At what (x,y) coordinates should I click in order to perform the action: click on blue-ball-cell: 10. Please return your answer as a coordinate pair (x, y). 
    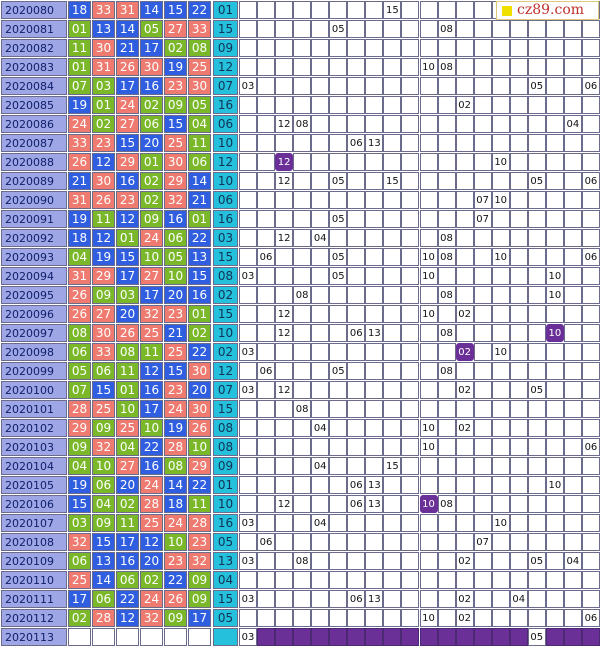
    Looking at the image, I should click on (225, 181).